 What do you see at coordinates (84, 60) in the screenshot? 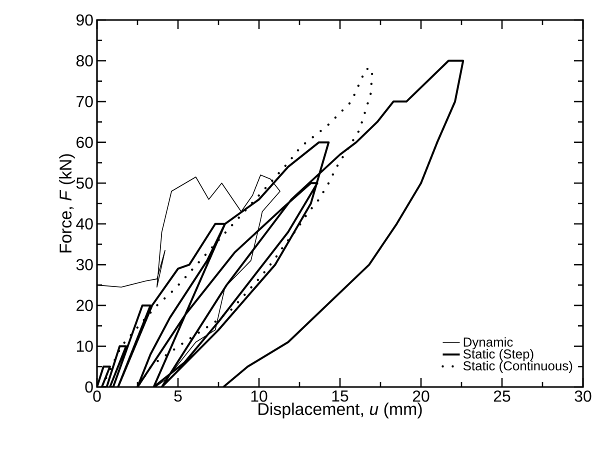
I see `y-tick-label: 80` at bounding box center [84, 60].